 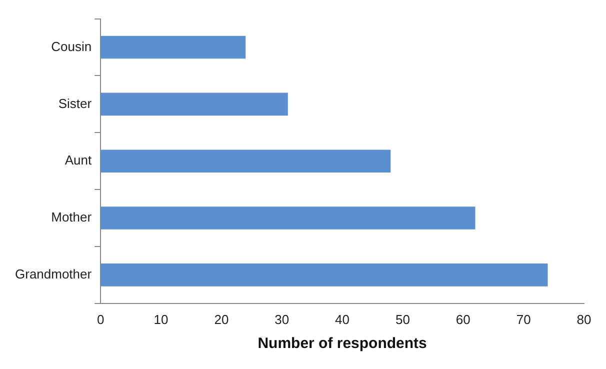 What do you see at coordinates (221, 319) in the screenshot?
I see `x-tick-label: 20` at bounding box center [221, 319].